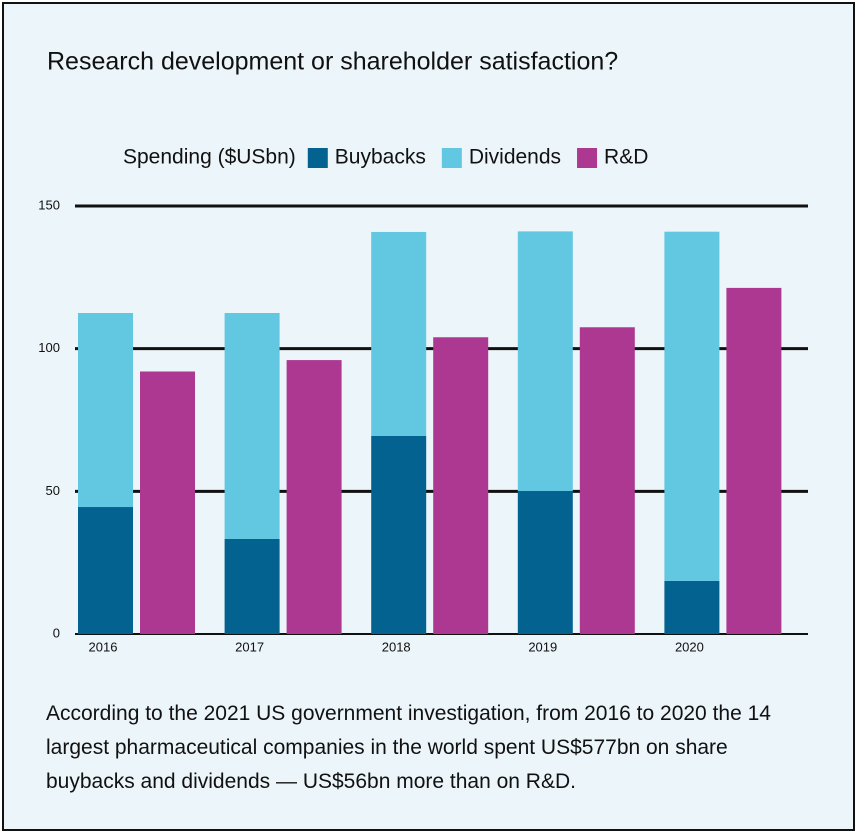 This screenshot has width=857, height=833. I want to click on x-tick-label: 2018, so click(396, 646).